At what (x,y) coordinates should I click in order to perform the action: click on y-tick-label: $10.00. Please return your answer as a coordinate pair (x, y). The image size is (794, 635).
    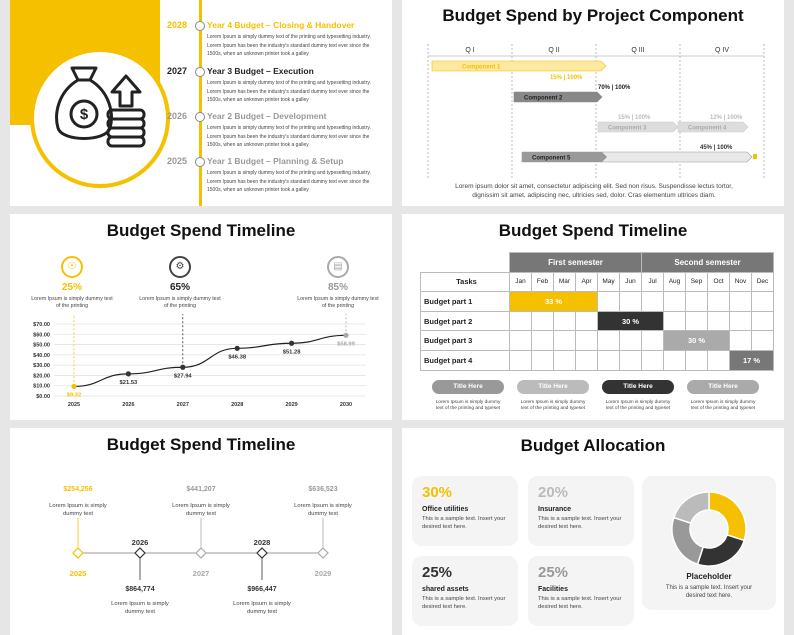
    Looking at the image, I should click on (41, 387).